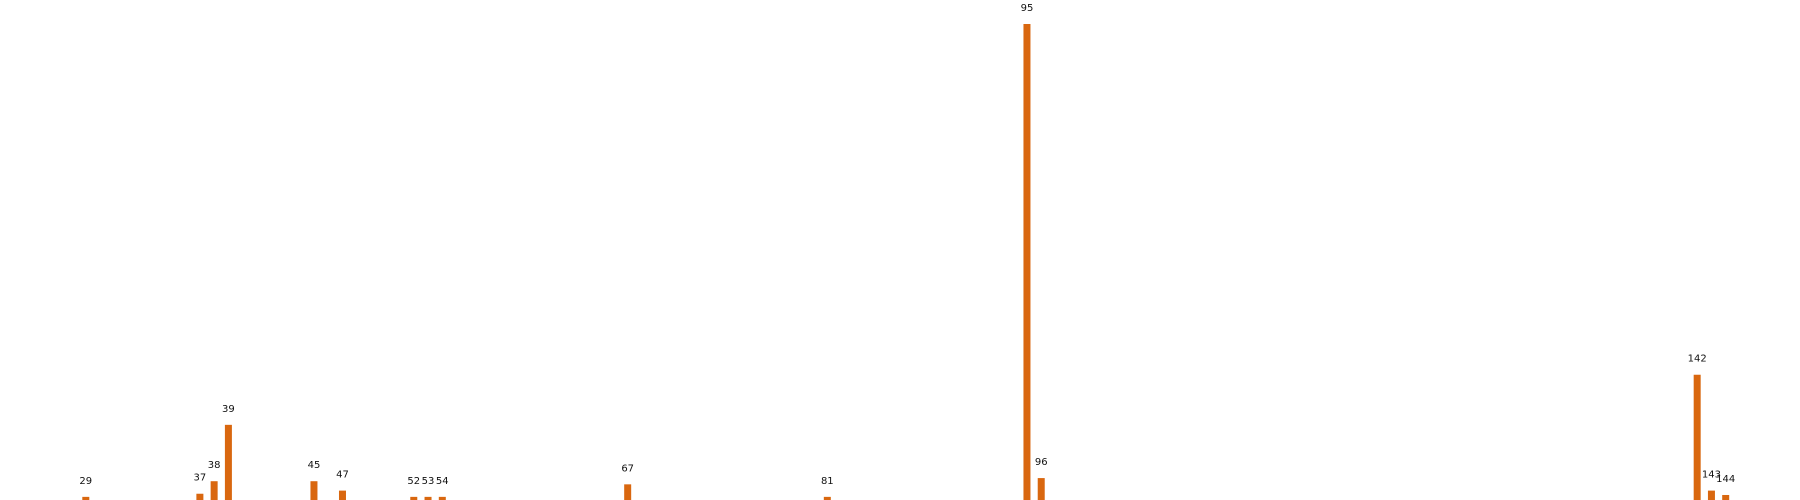 The image size is (1800, 500). Describe the element at coordinates (228, 409) in the screenshot. I see `data-label-39: 39` at that location.